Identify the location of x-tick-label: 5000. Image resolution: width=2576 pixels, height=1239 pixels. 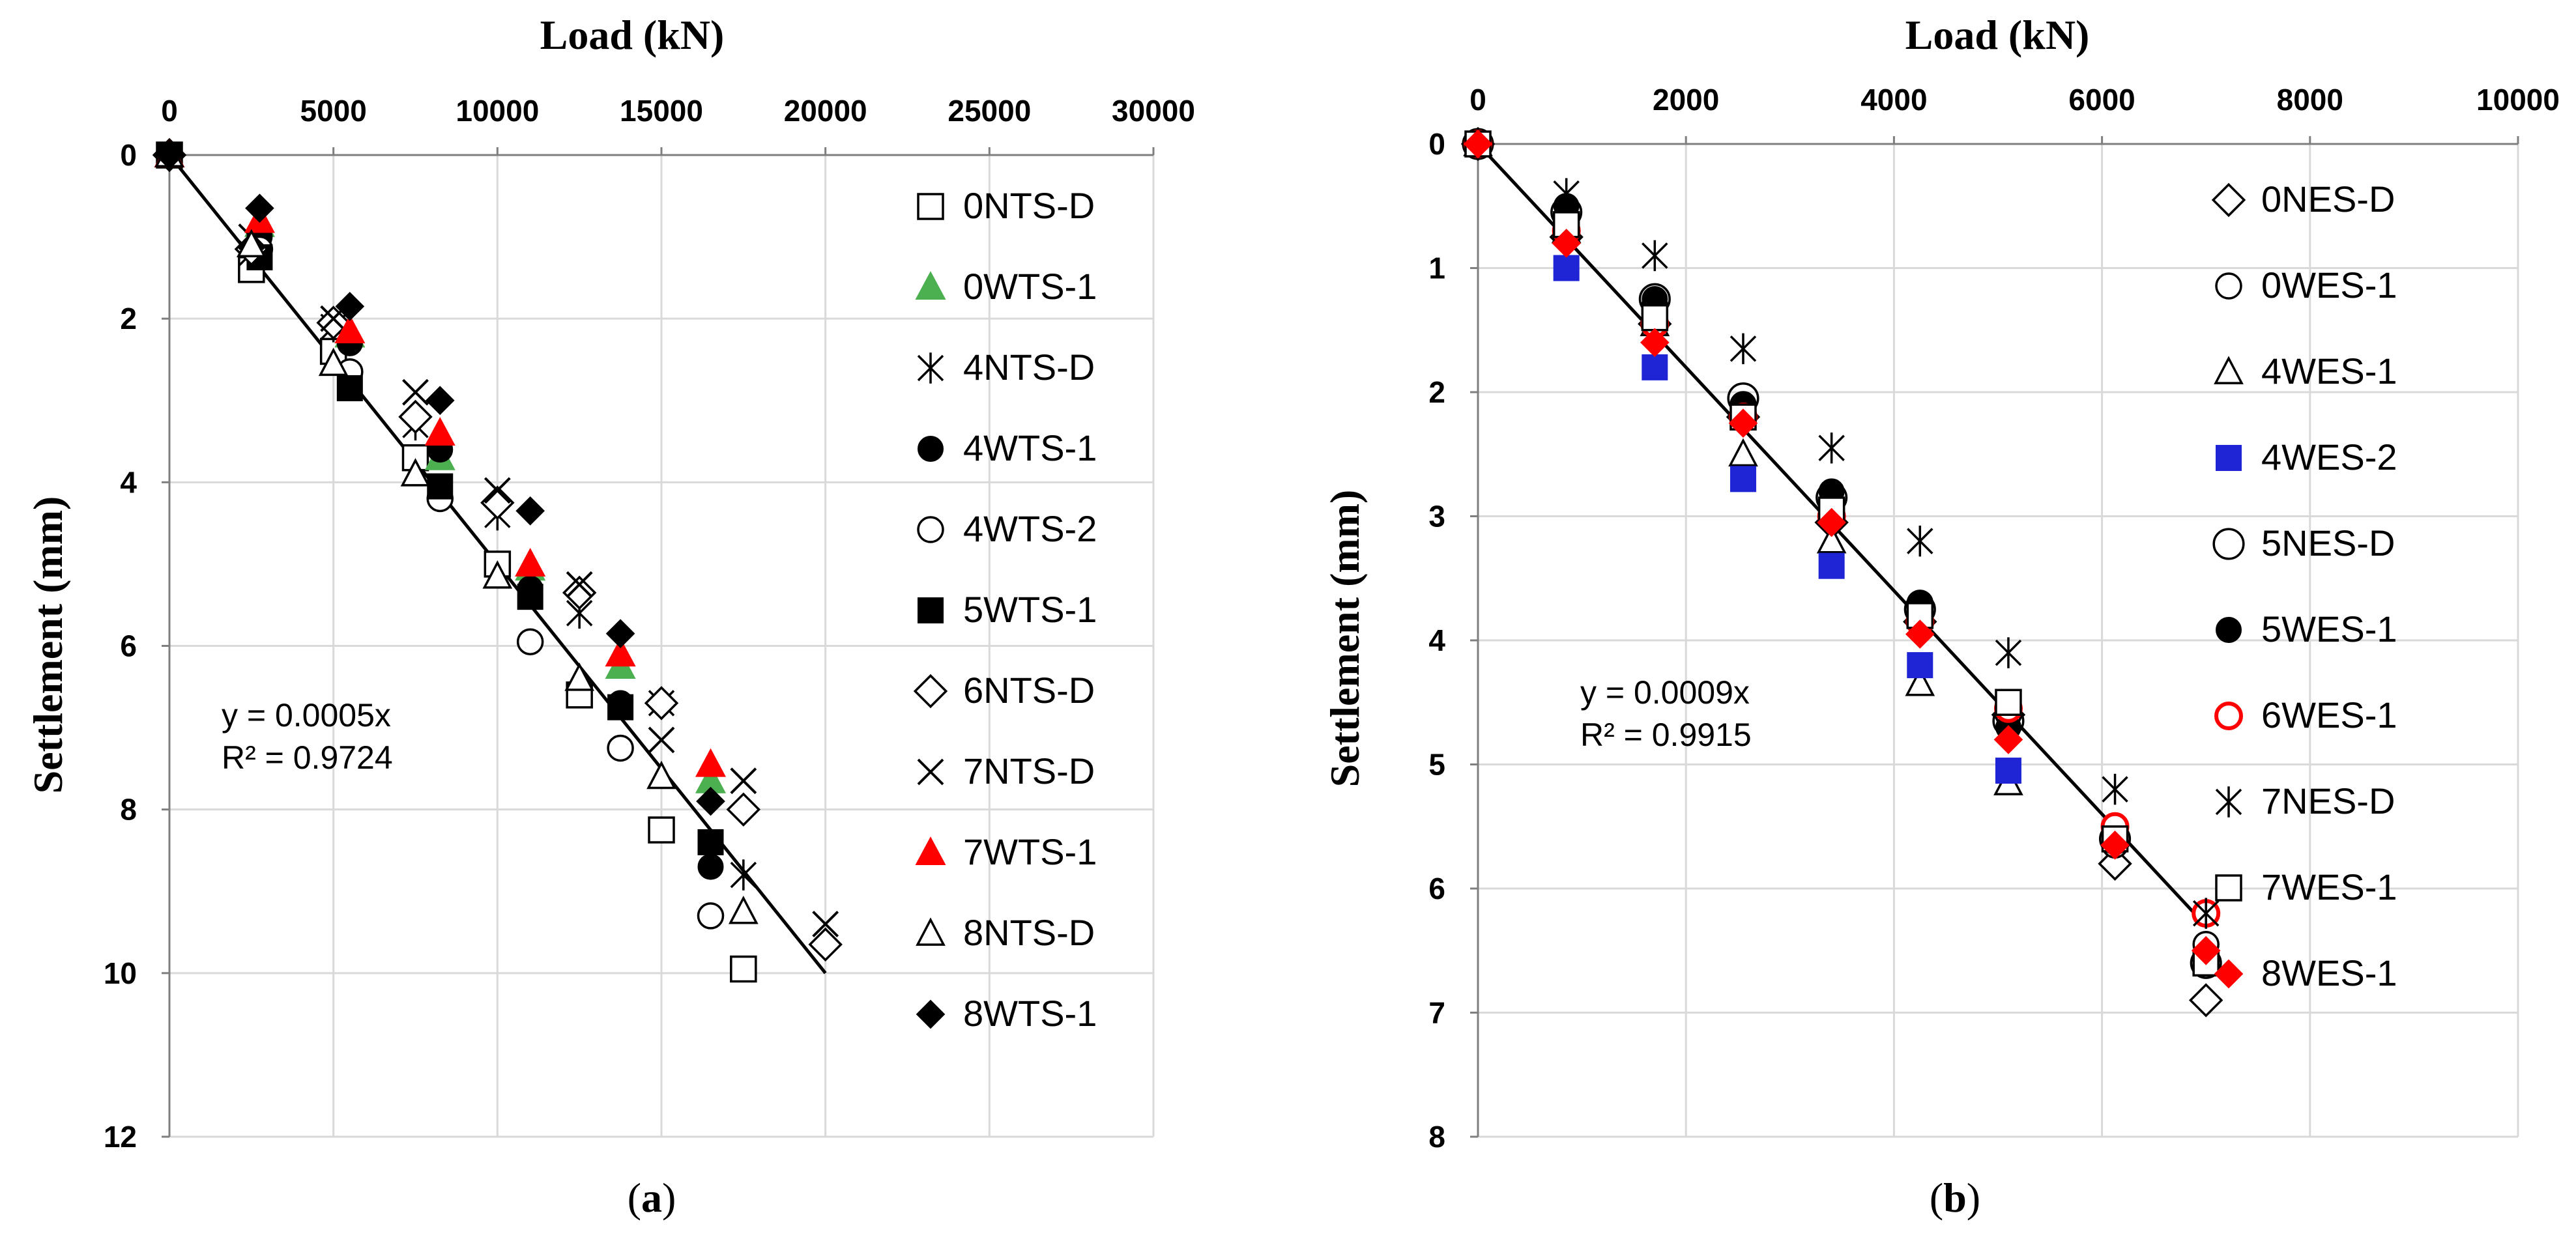
(333, 111).